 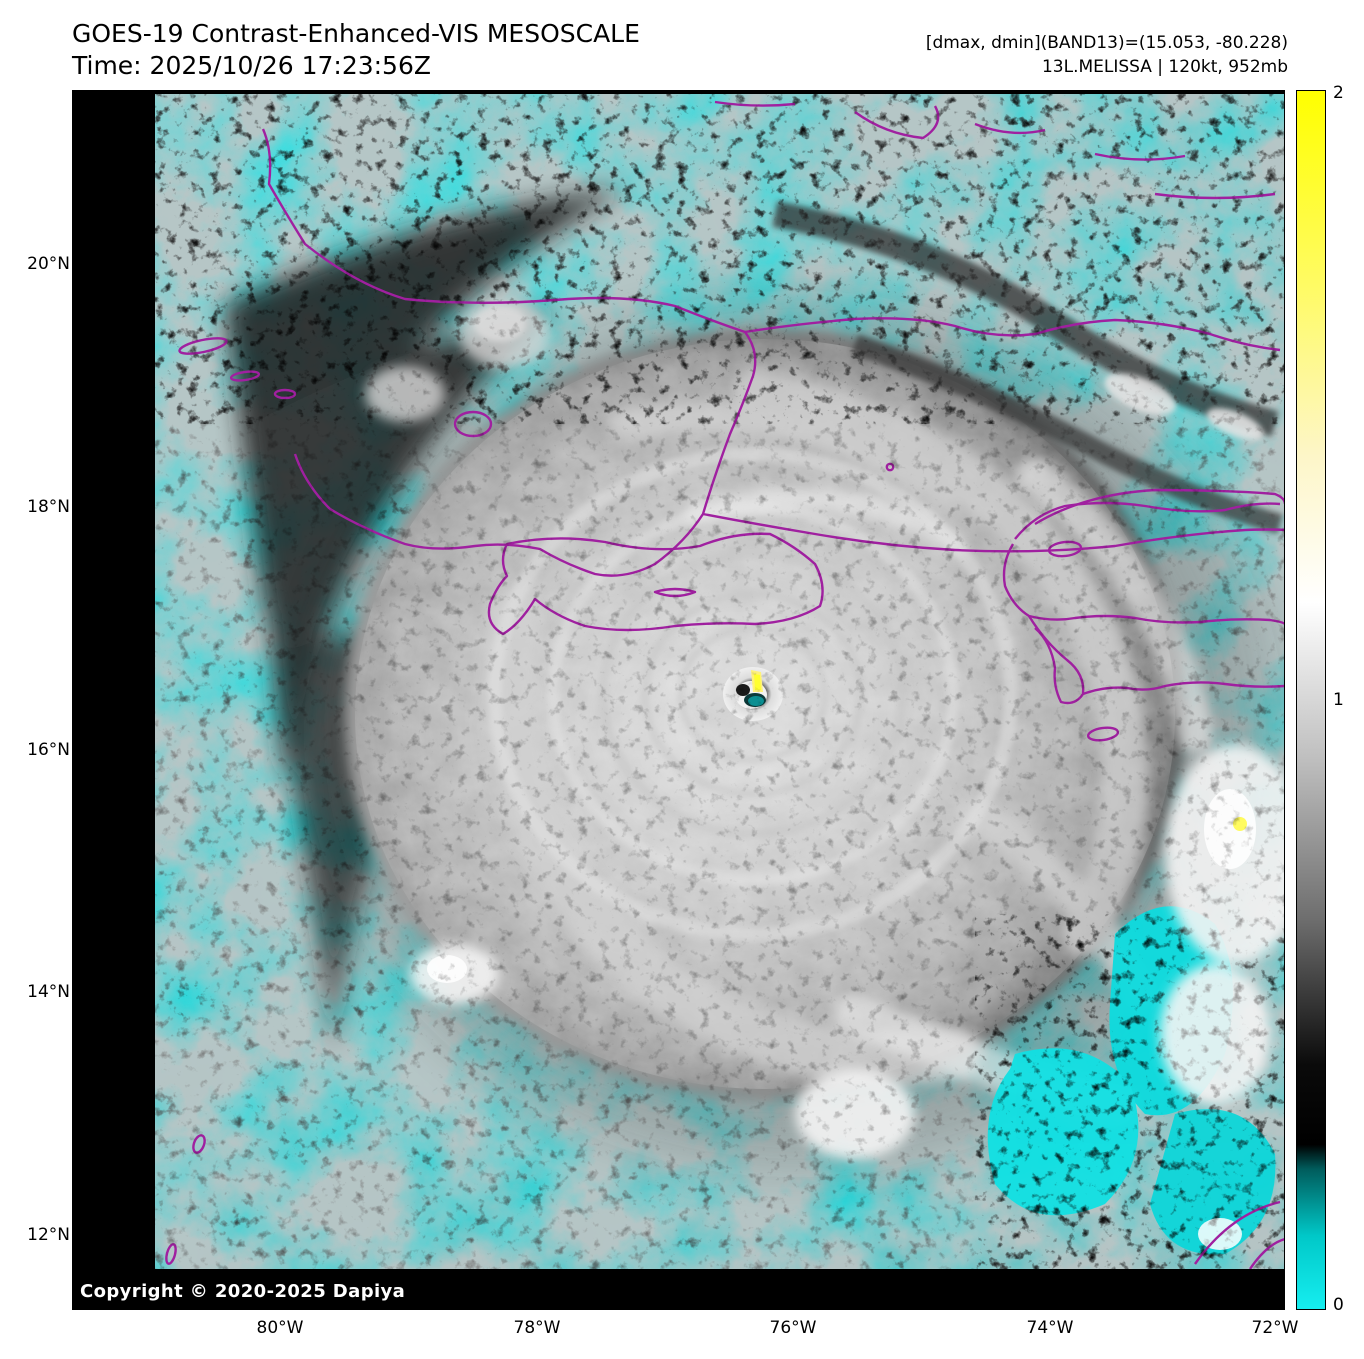 What do you see at coordinates (1050, 1328) in the screenshot?
I see `xtick-label-74w: 74°W` at bounding box center [1050, 1328].